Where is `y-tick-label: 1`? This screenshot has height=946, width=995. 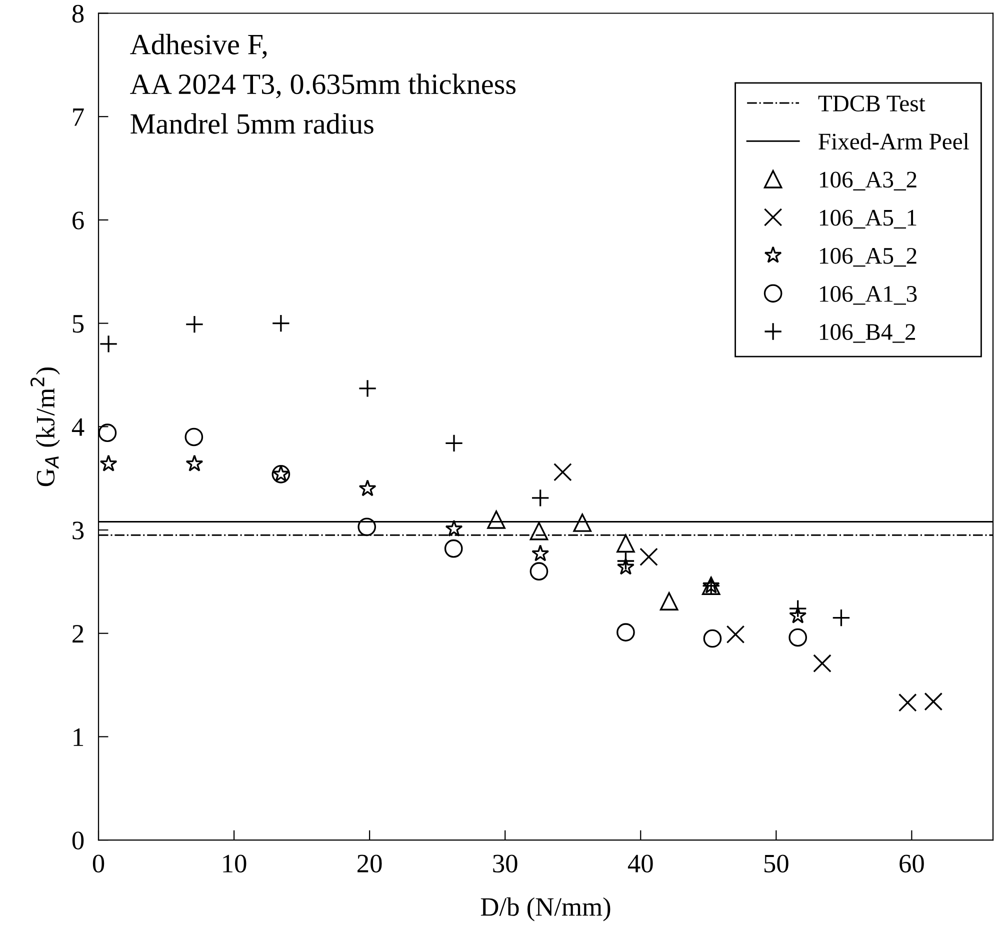
y-tick-label: 1 is located at coordinates (79, 737).